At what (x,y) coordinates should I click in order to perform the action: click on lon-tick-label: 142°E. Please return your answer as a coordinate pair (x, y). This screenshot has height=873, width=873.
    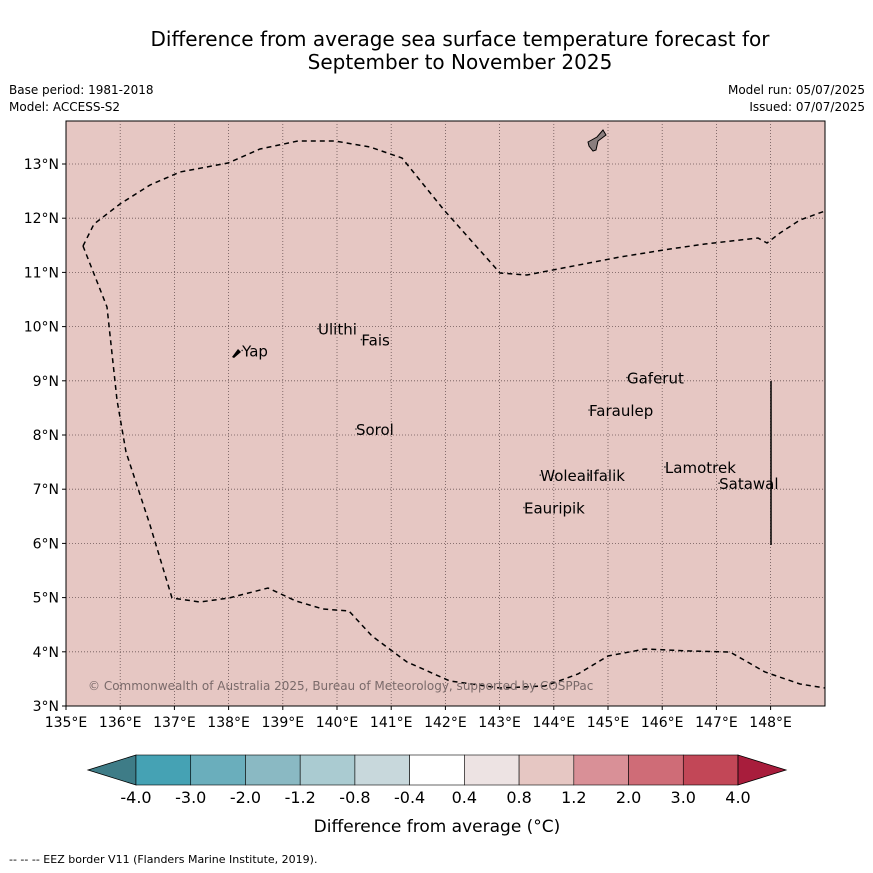
    Looking at the image, I should click on (445, 723).